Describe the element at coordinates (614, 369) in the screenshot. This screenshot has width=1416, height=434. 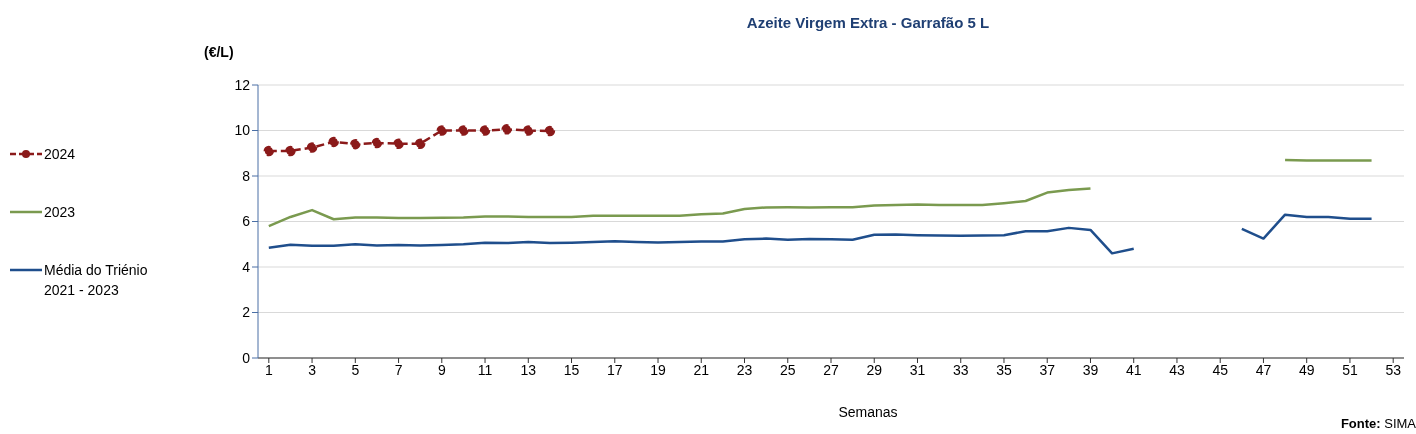
I see `x-tick-label: 17` at that location.